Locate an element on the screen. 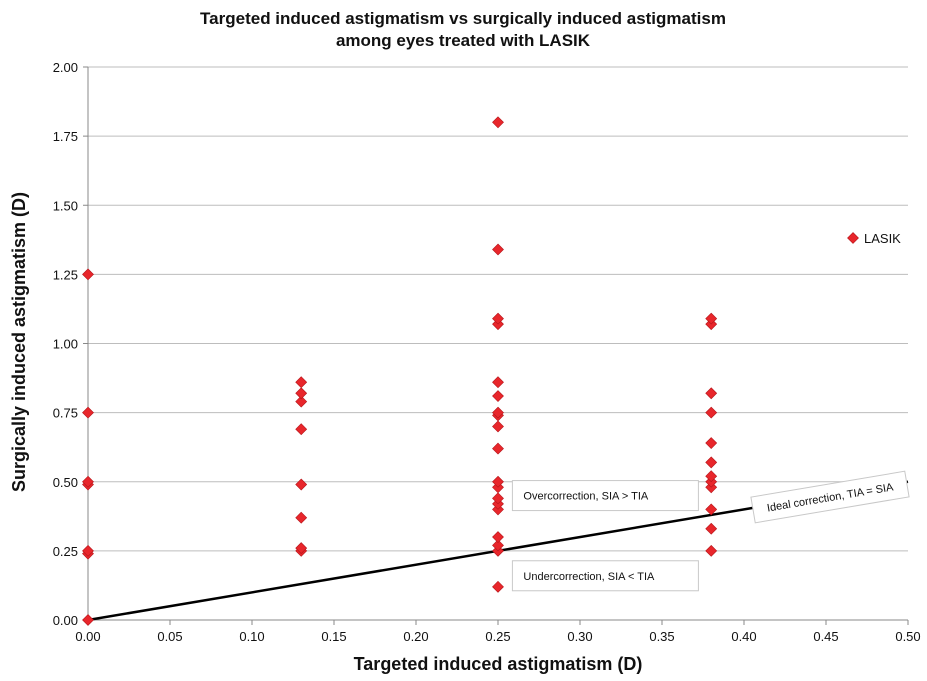 Image resolution: width=927 pixels, height=681 pixels. y-tick-label: 1.50 is located at coordinates (65, 205).